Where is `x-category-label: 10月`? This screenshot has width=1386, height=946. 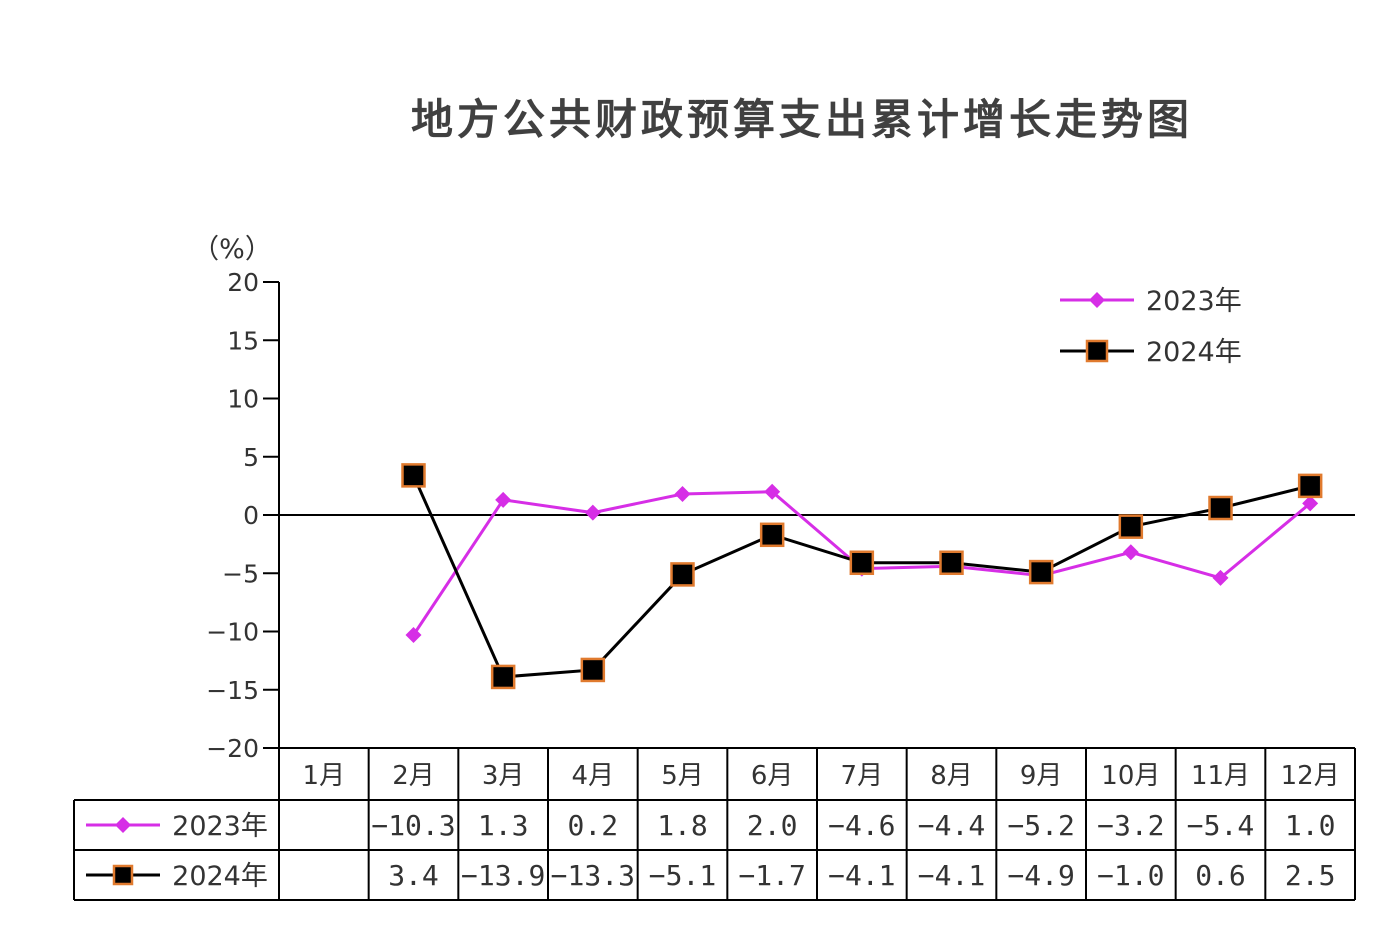
x-category-label: 10月 is located at coordinates (1130, 776).